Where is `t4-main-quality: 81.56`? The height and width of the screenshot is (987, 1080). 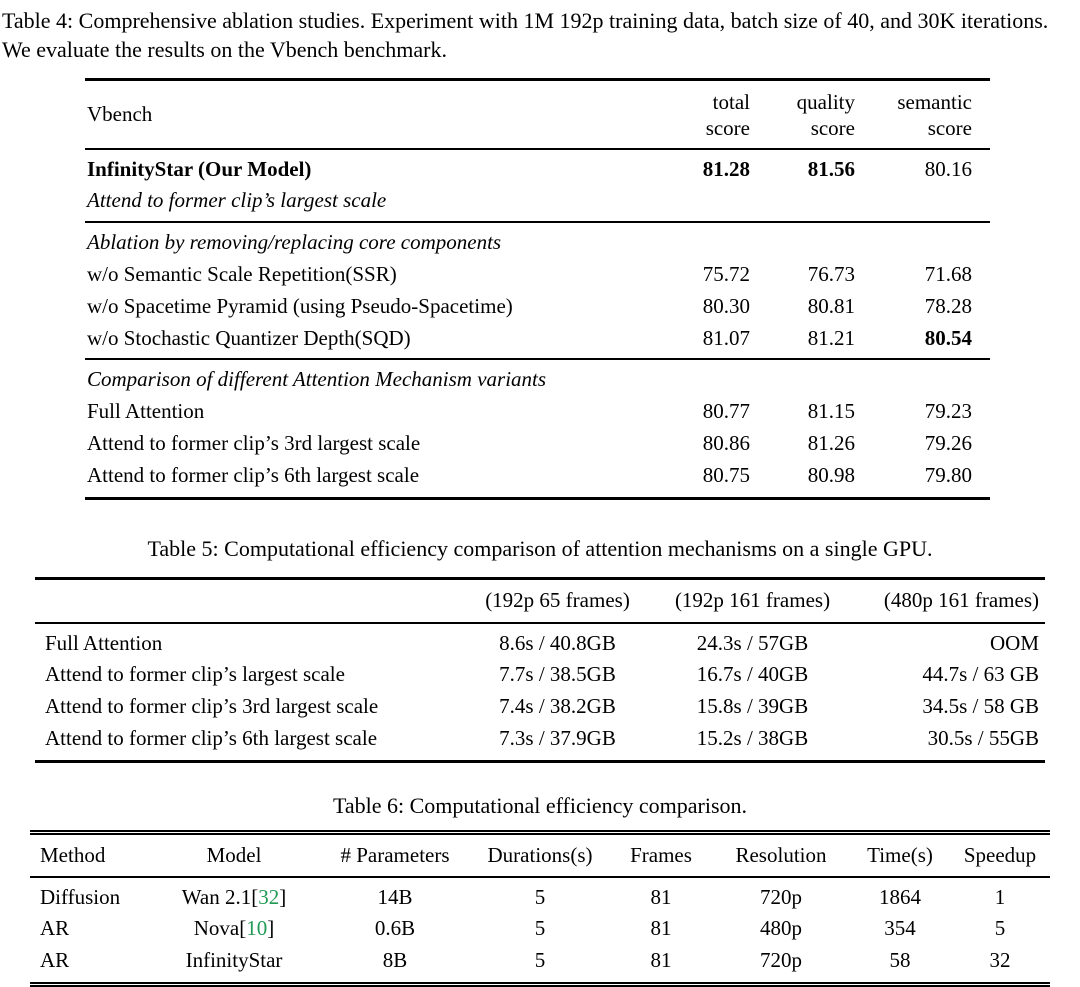 t4-main-quality: 81.56 is located at coordinates (831, 168).